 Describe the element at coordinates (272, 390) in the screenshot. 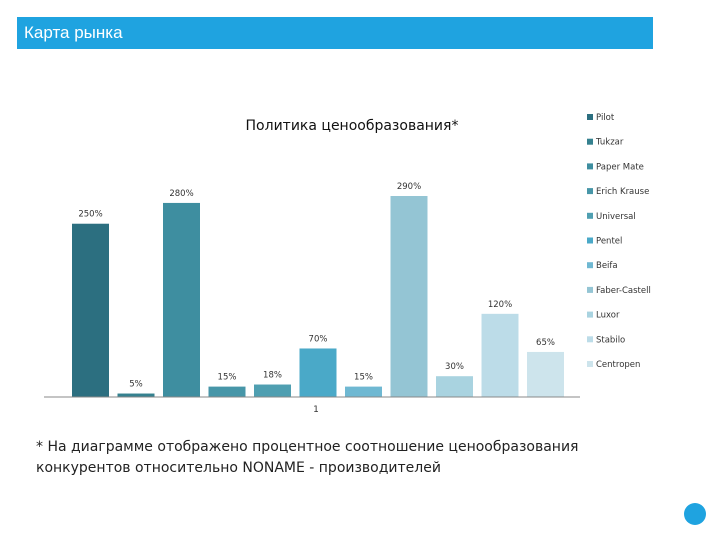

I see `bar-universal` at that location.